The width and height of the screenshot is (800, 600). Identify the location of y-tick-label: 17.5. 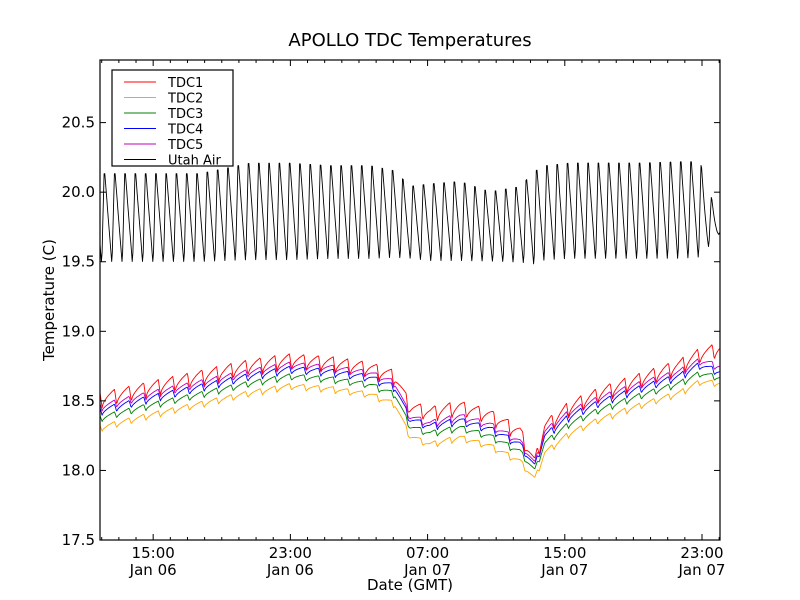
(78, 540).